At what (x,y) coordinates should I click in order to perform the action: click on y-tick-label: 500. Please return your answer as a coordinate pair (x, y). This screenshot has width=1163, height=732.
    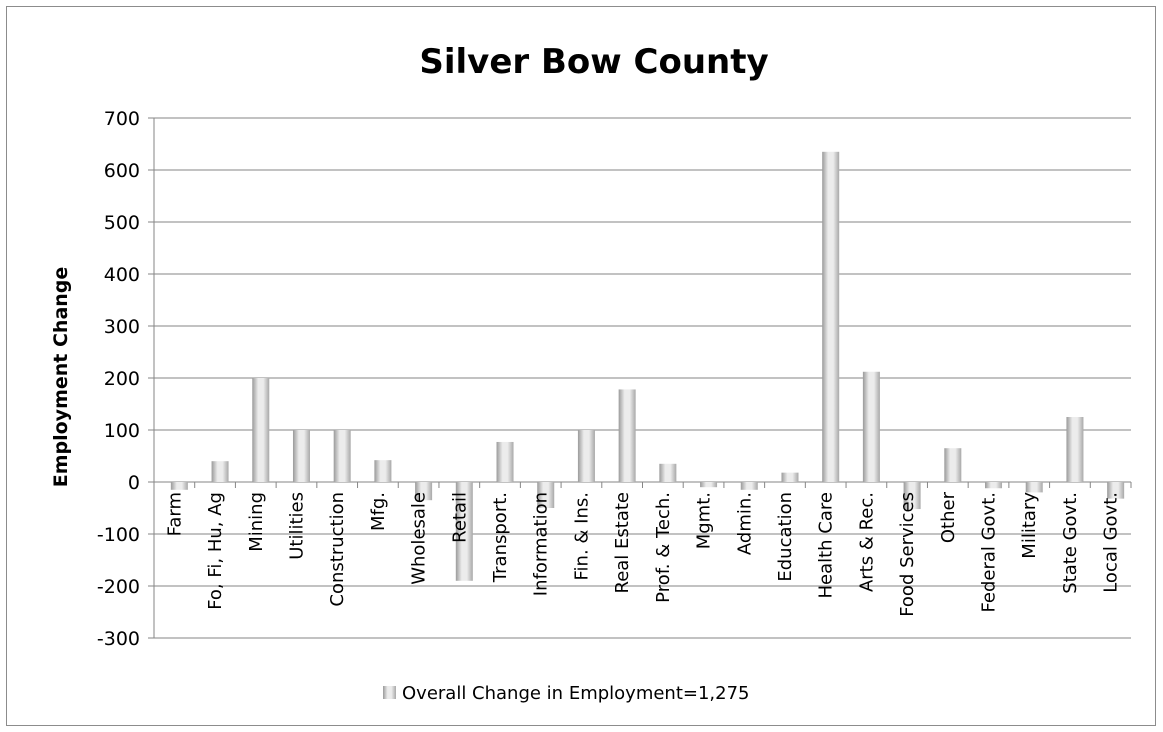
    Looking at the image, I should click on (122, 223).